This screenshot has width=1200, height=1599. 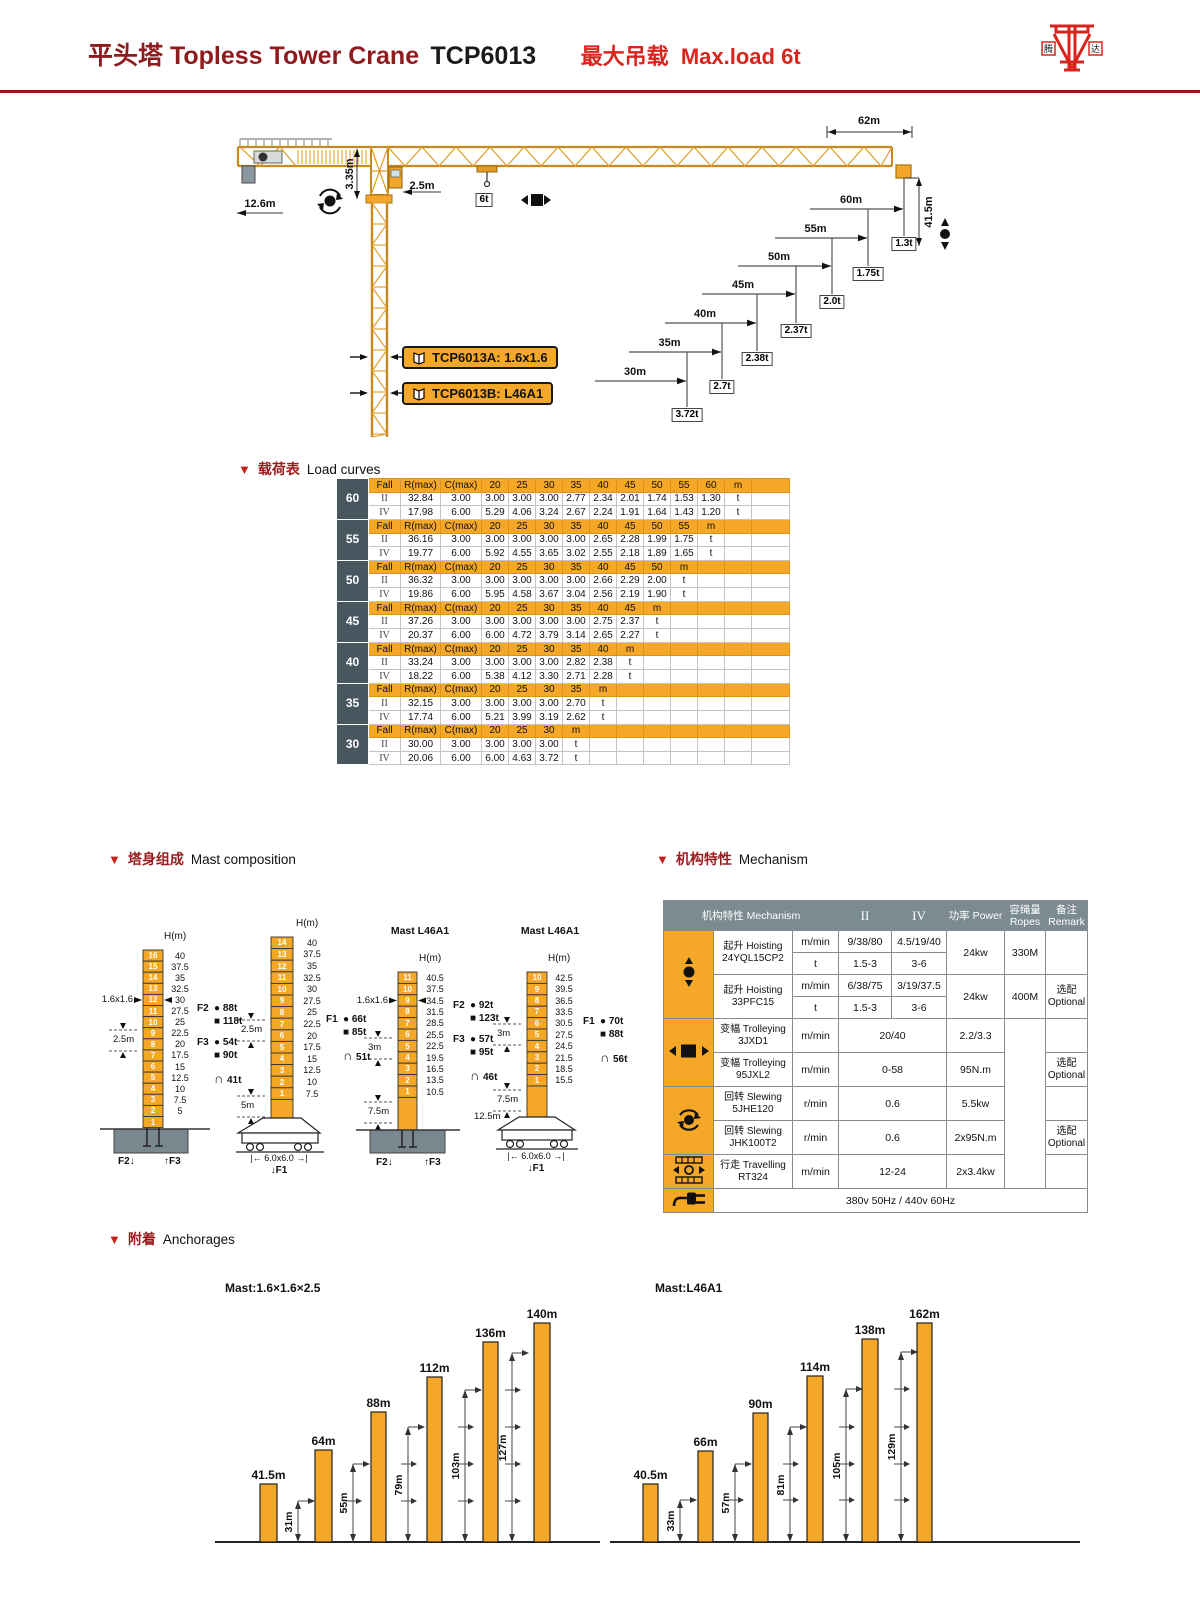 I want to click on load-header-cell: 60, so click(x=711, y=485).